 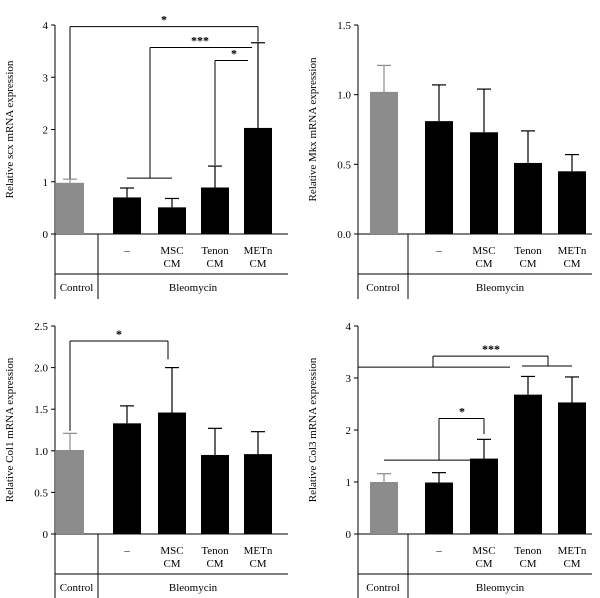 I want to click on y-tick-label: 2.5, so click(x=41, y=327).